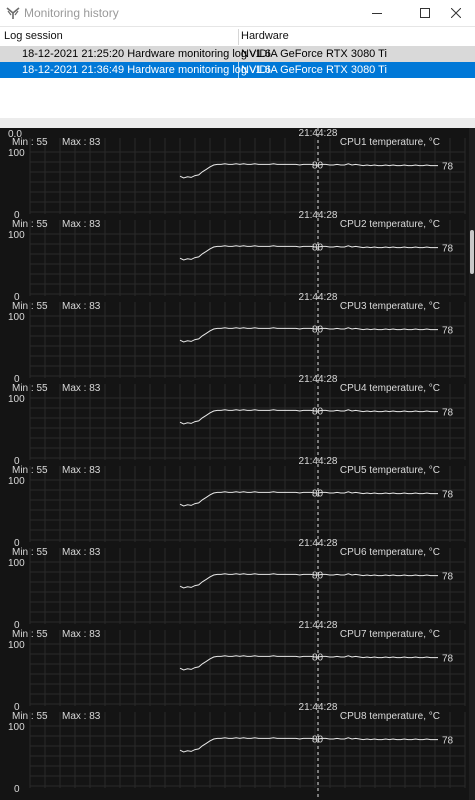 The height and width of the screenshot is (800, 475). What do you see at coordinates (390, 634) in the screenshot?
I see `graph-title: CPU7 temperature, °C` at bounding box center [390, 634].